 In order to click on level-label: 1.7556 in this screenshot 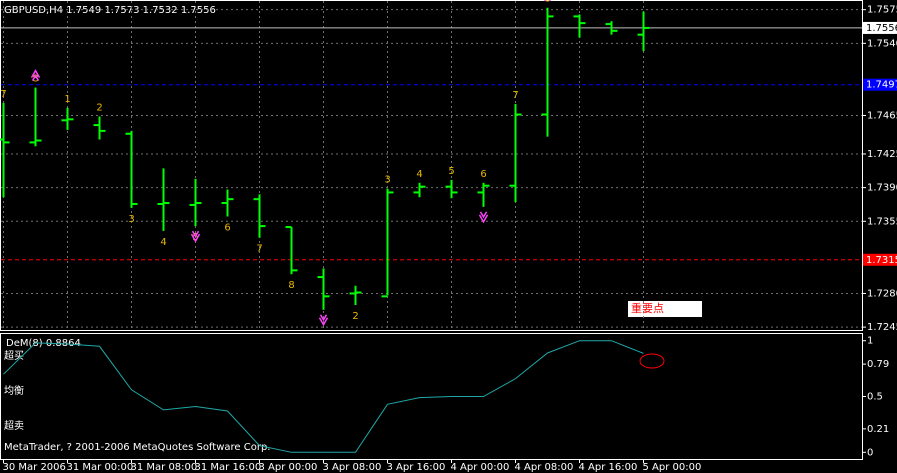, I will do `click(881, 28)`.